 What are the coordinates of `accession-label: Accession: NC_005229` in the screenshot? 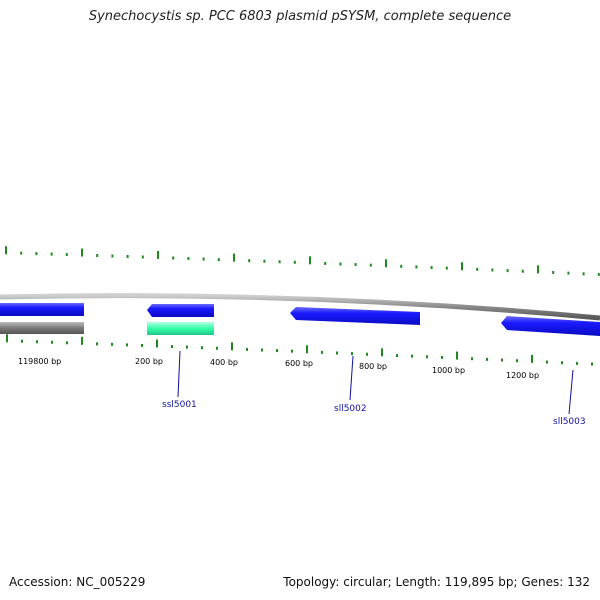 It's located at (77, 582).